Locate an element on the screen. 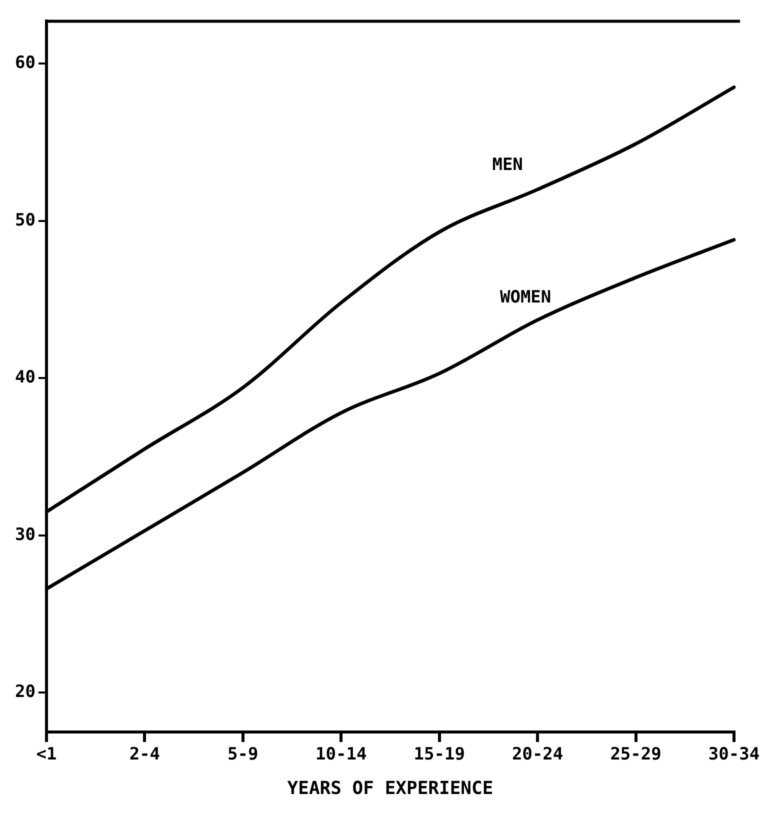 The width and height of the screenshot is (772, 824). y-tick-label: 40 is located at coordinates (25, 378).